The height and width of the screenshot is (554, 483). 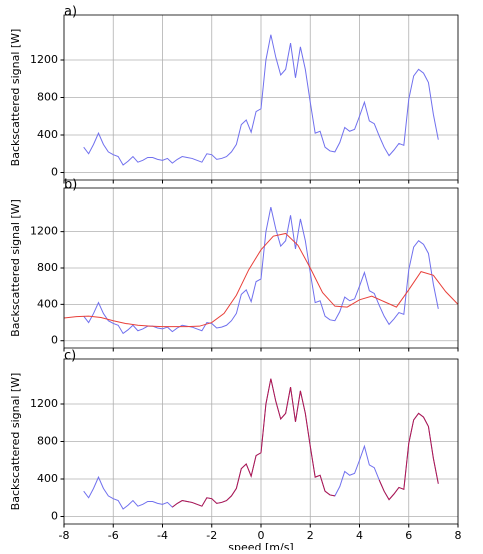 I want to click on x-tick-label: 0, so click(x=261, y=535).